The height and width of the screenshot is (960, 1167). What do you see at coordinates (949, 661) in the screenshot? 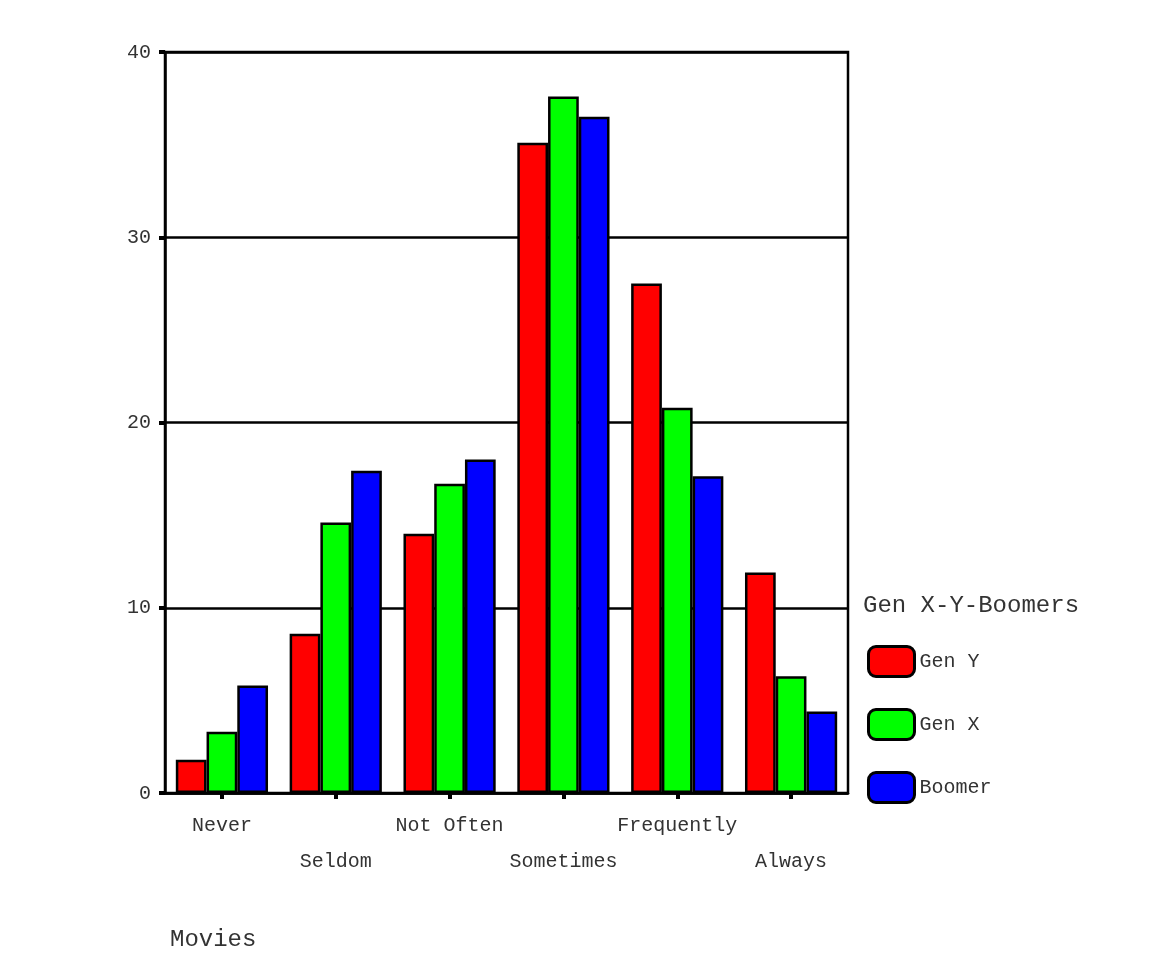
I see `legend-label: Gen Y` at bounding box center [949, 661].